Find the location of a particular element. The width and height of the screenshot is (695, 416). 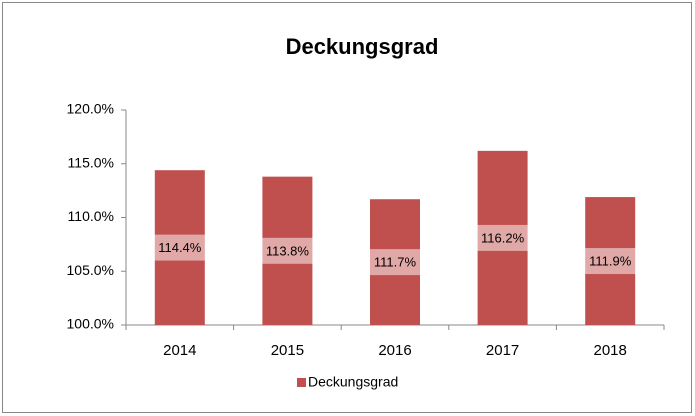

y-tick-label: 100.0% is located at coordinates (90, 324).